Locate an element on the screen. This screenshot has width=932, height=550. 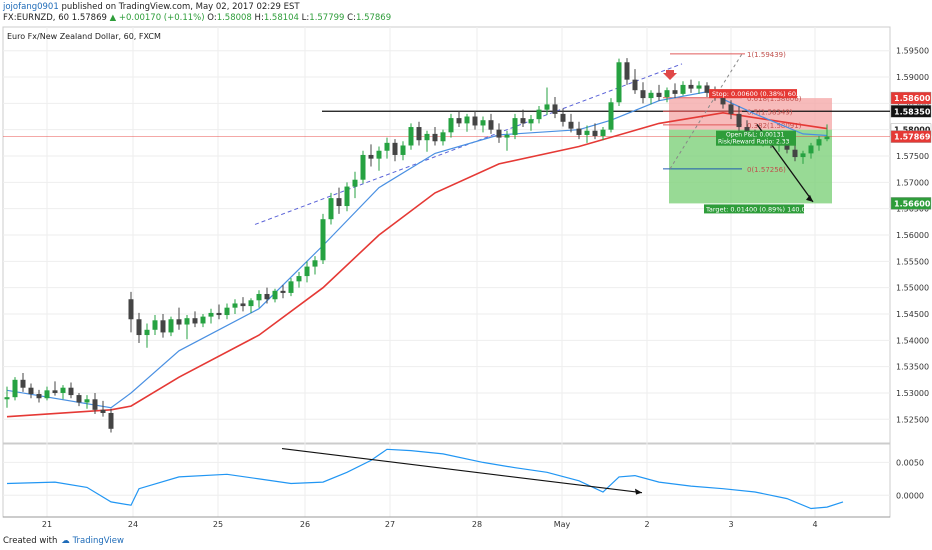
price-axis-label: 1.56600 is located at coordinates (912, 203).